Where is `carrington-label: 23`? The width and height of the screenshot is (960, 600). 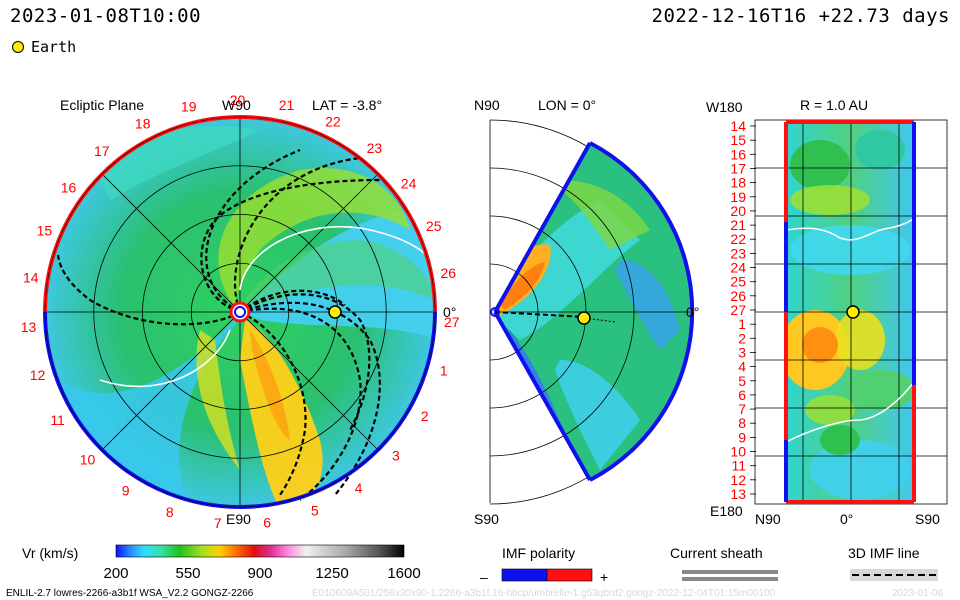 carrington-label: 23 is located at coordinates (375, 148).